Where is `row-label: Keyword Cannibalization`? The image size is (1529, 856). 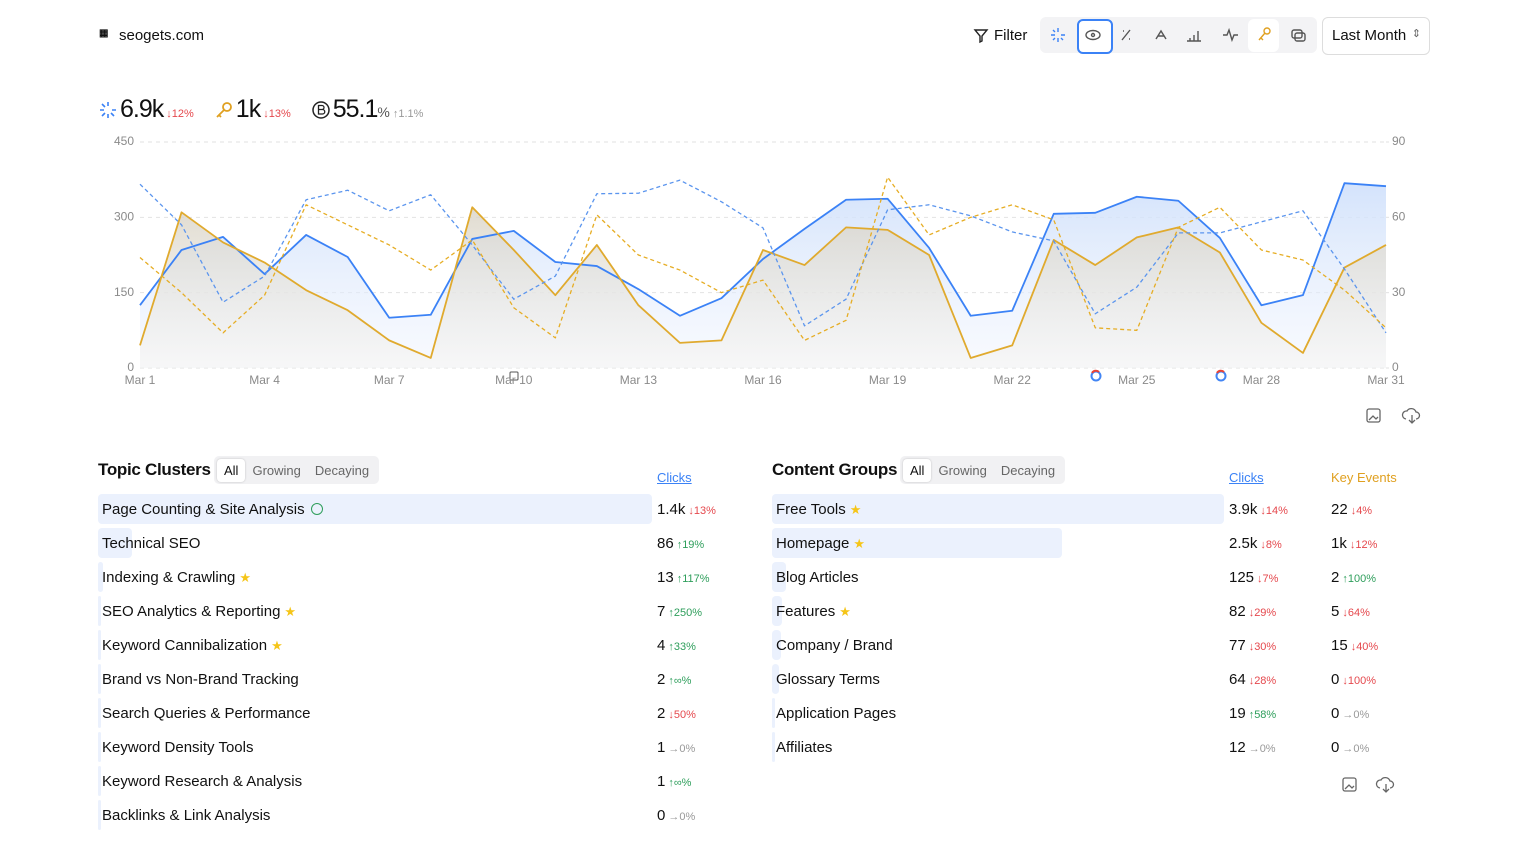
row-label: Keyword Cannibalization is located at coordinates (185, 645).